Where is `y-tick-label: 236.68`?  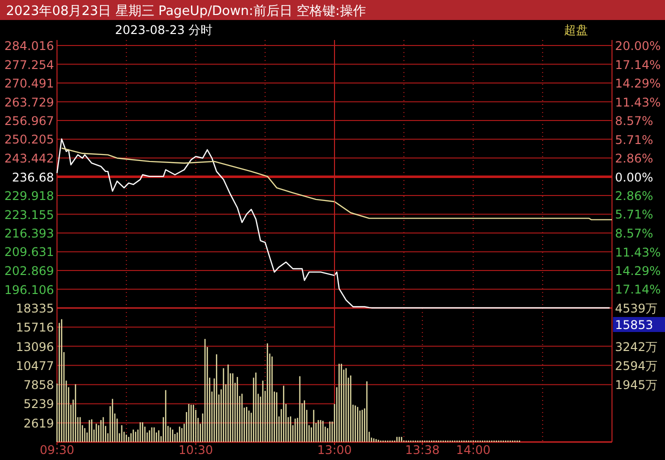
y-tick-label: 236.68 is located at coordinates (33, 177).